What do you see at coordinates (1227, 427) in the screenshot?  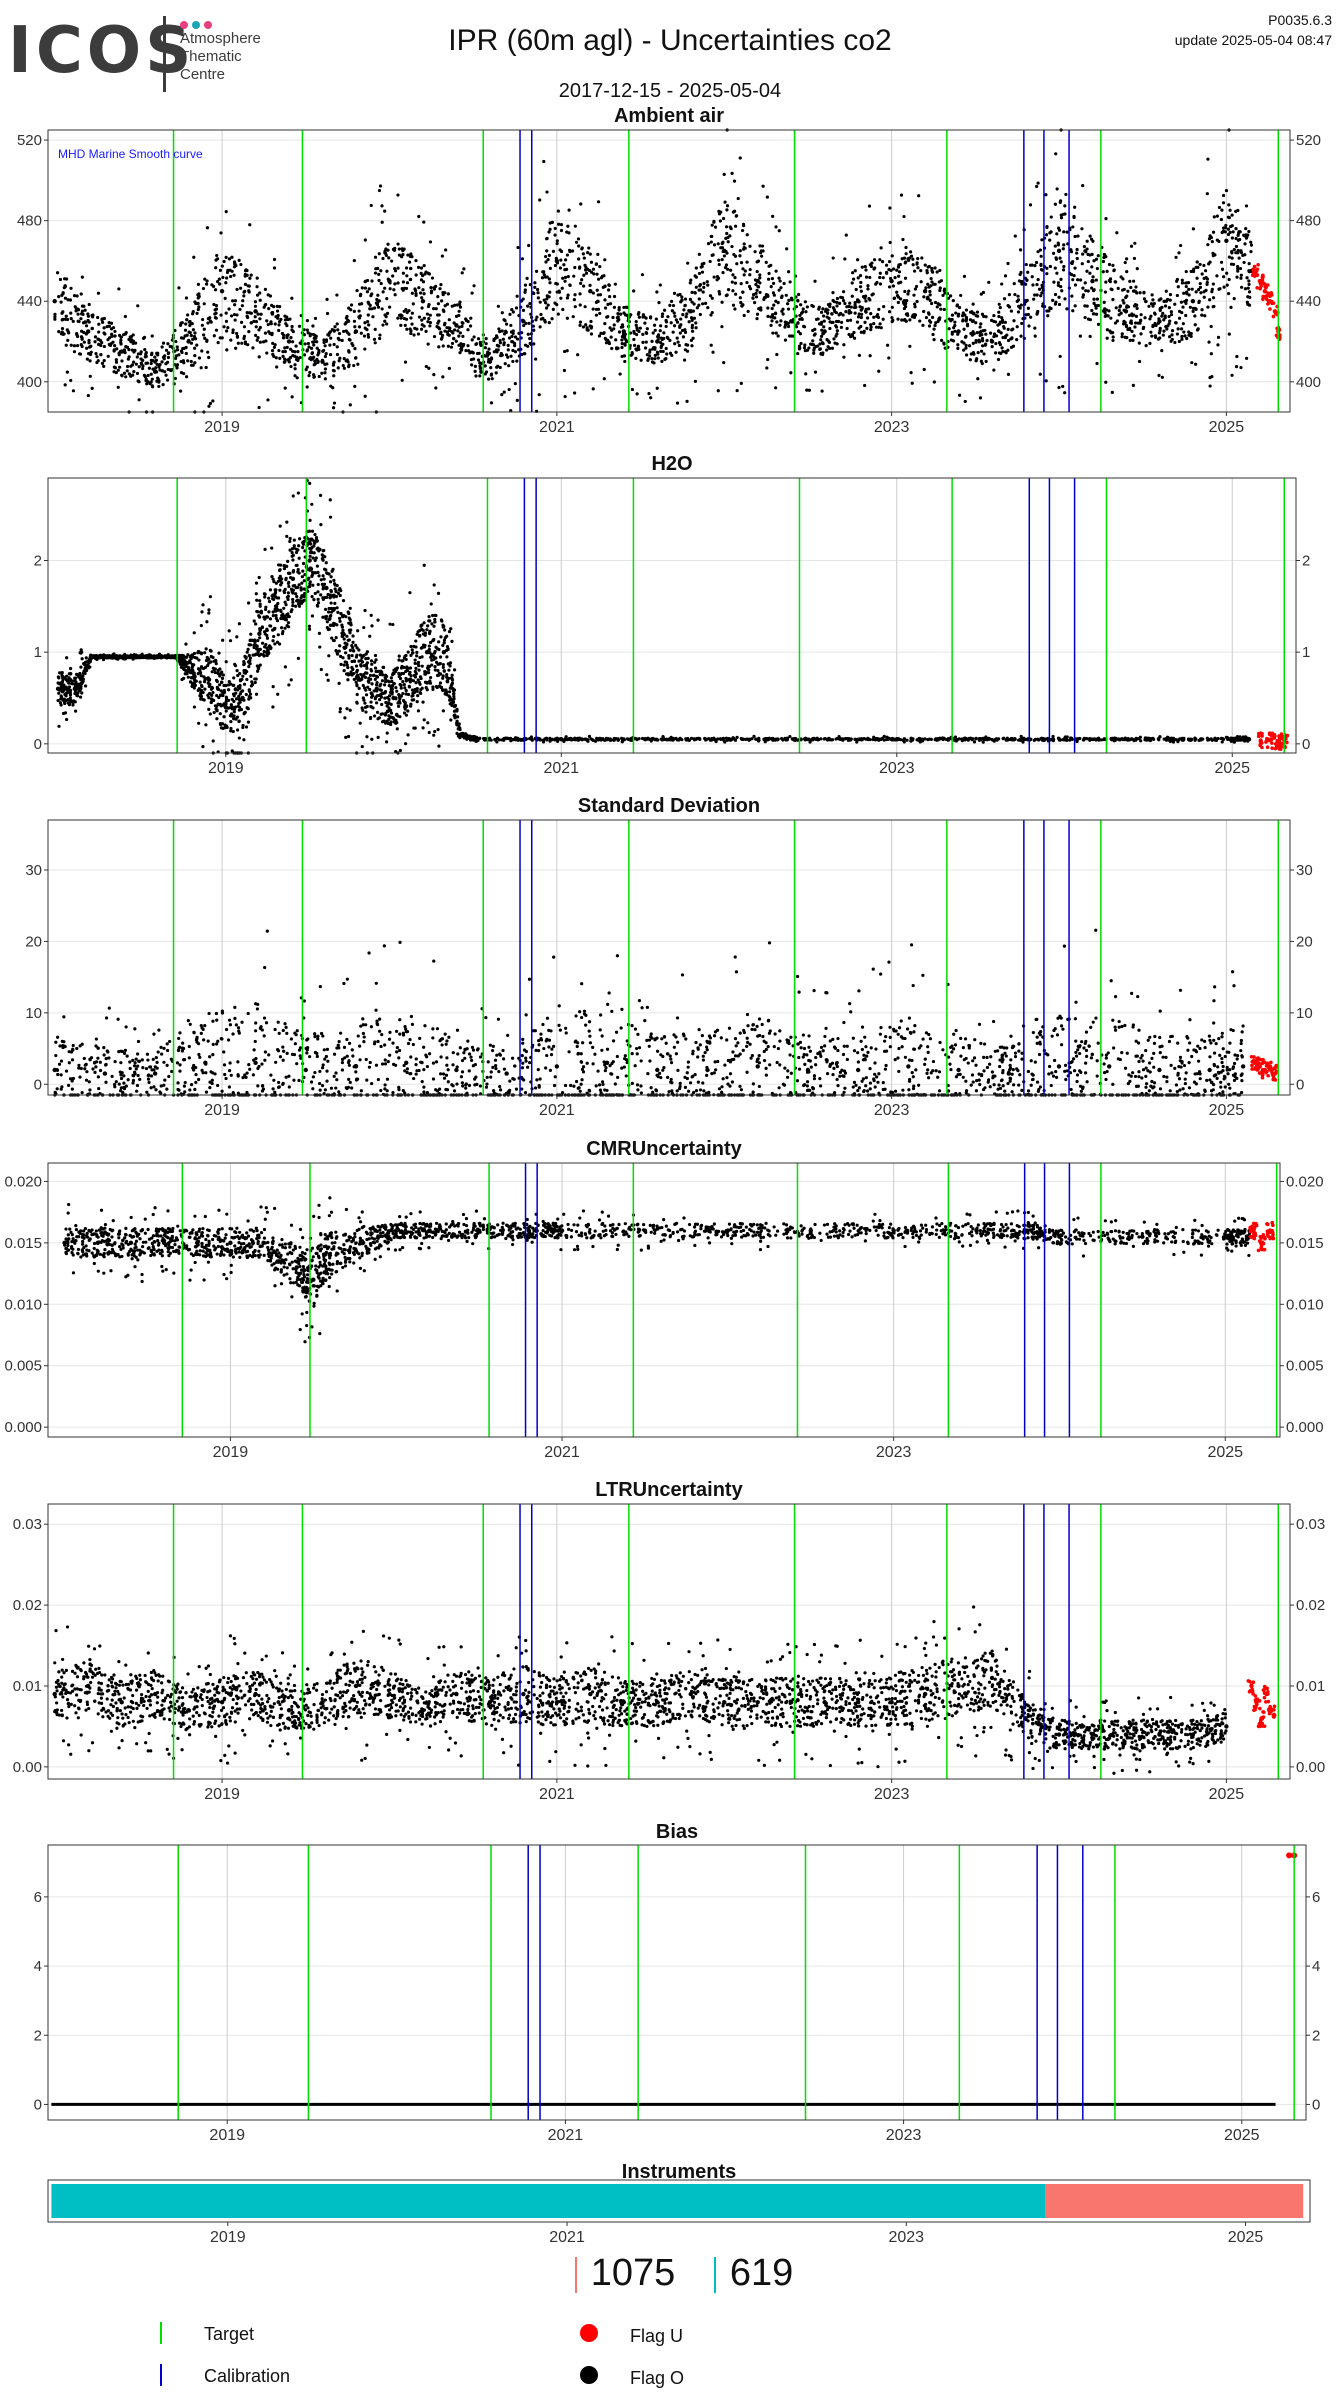 I see `x-tick-label: 2025` at bounding box center [1227, 427].